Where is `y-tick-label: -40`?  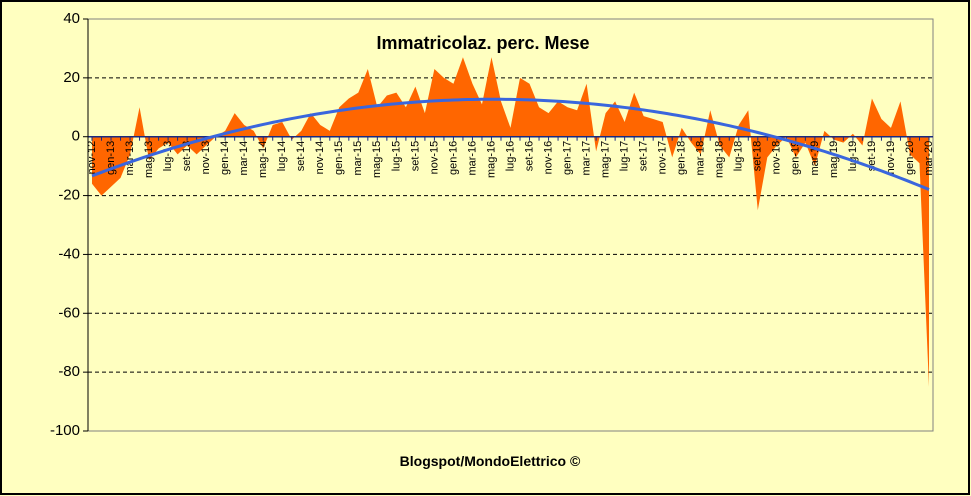
y-tick-label: -40 is located at coordinates (69, 253).